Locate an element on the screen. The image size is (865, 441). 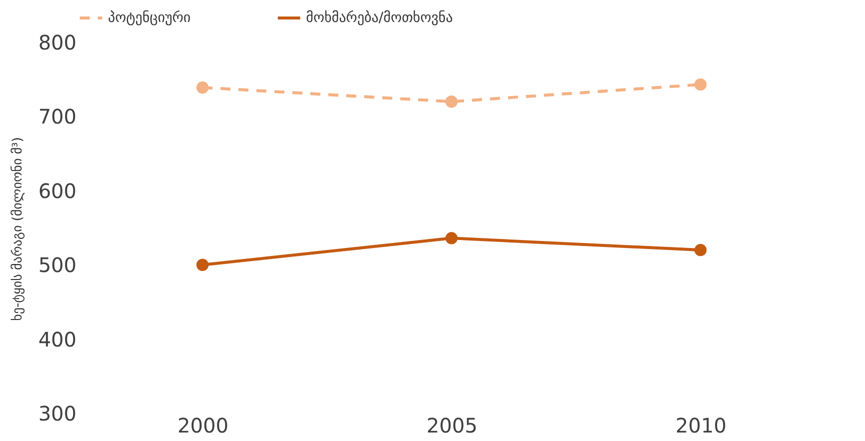
y-tick-label: 400 is located at coordinates (57, 339).